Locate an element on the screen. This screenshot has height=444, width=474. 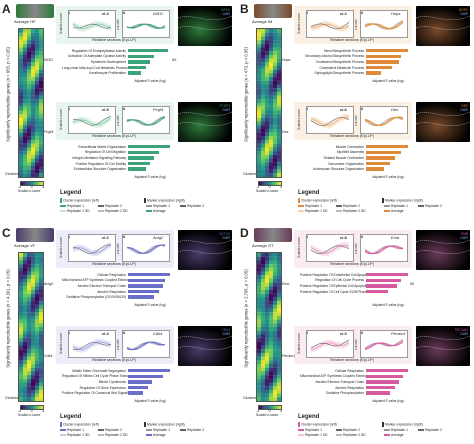
microscopy-image: EMB DAPI is located at coordinates (443, 250).